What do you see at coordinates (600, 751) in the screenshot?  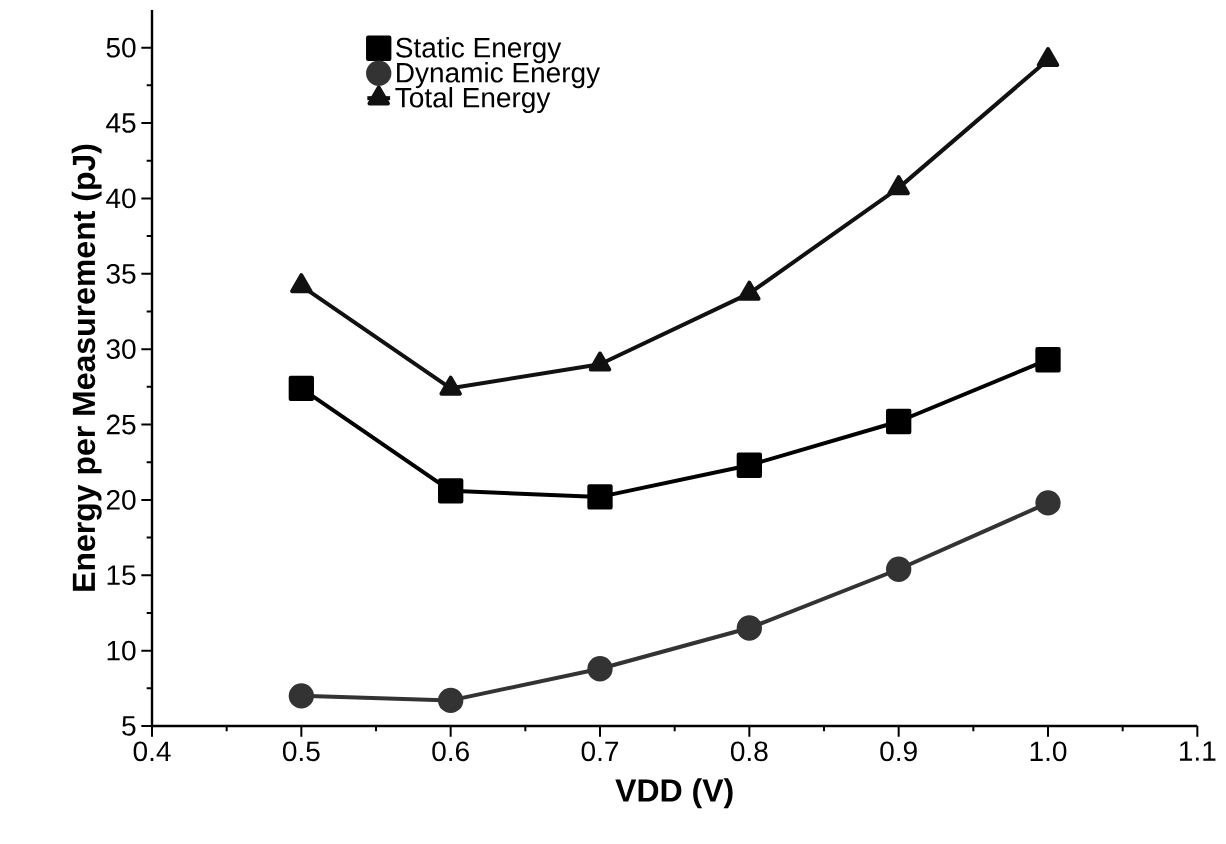 I see `x-tick-label: 0.7` at bounding box center [600, 751].